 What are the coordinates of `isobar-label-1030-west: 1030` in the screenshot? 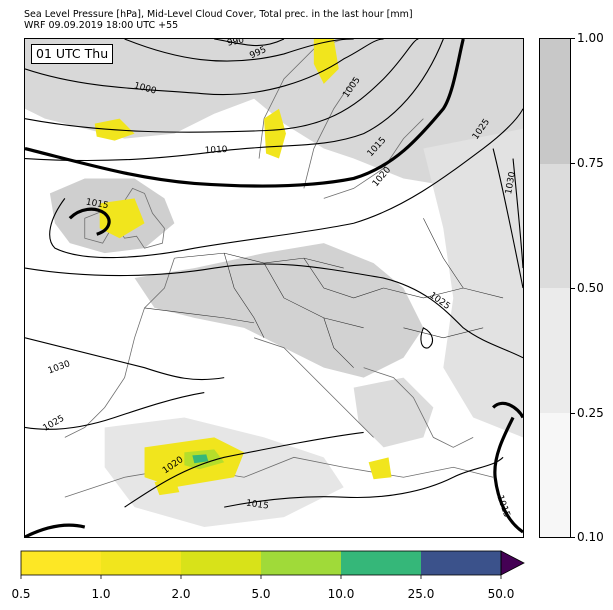 It's located at (59, 367).